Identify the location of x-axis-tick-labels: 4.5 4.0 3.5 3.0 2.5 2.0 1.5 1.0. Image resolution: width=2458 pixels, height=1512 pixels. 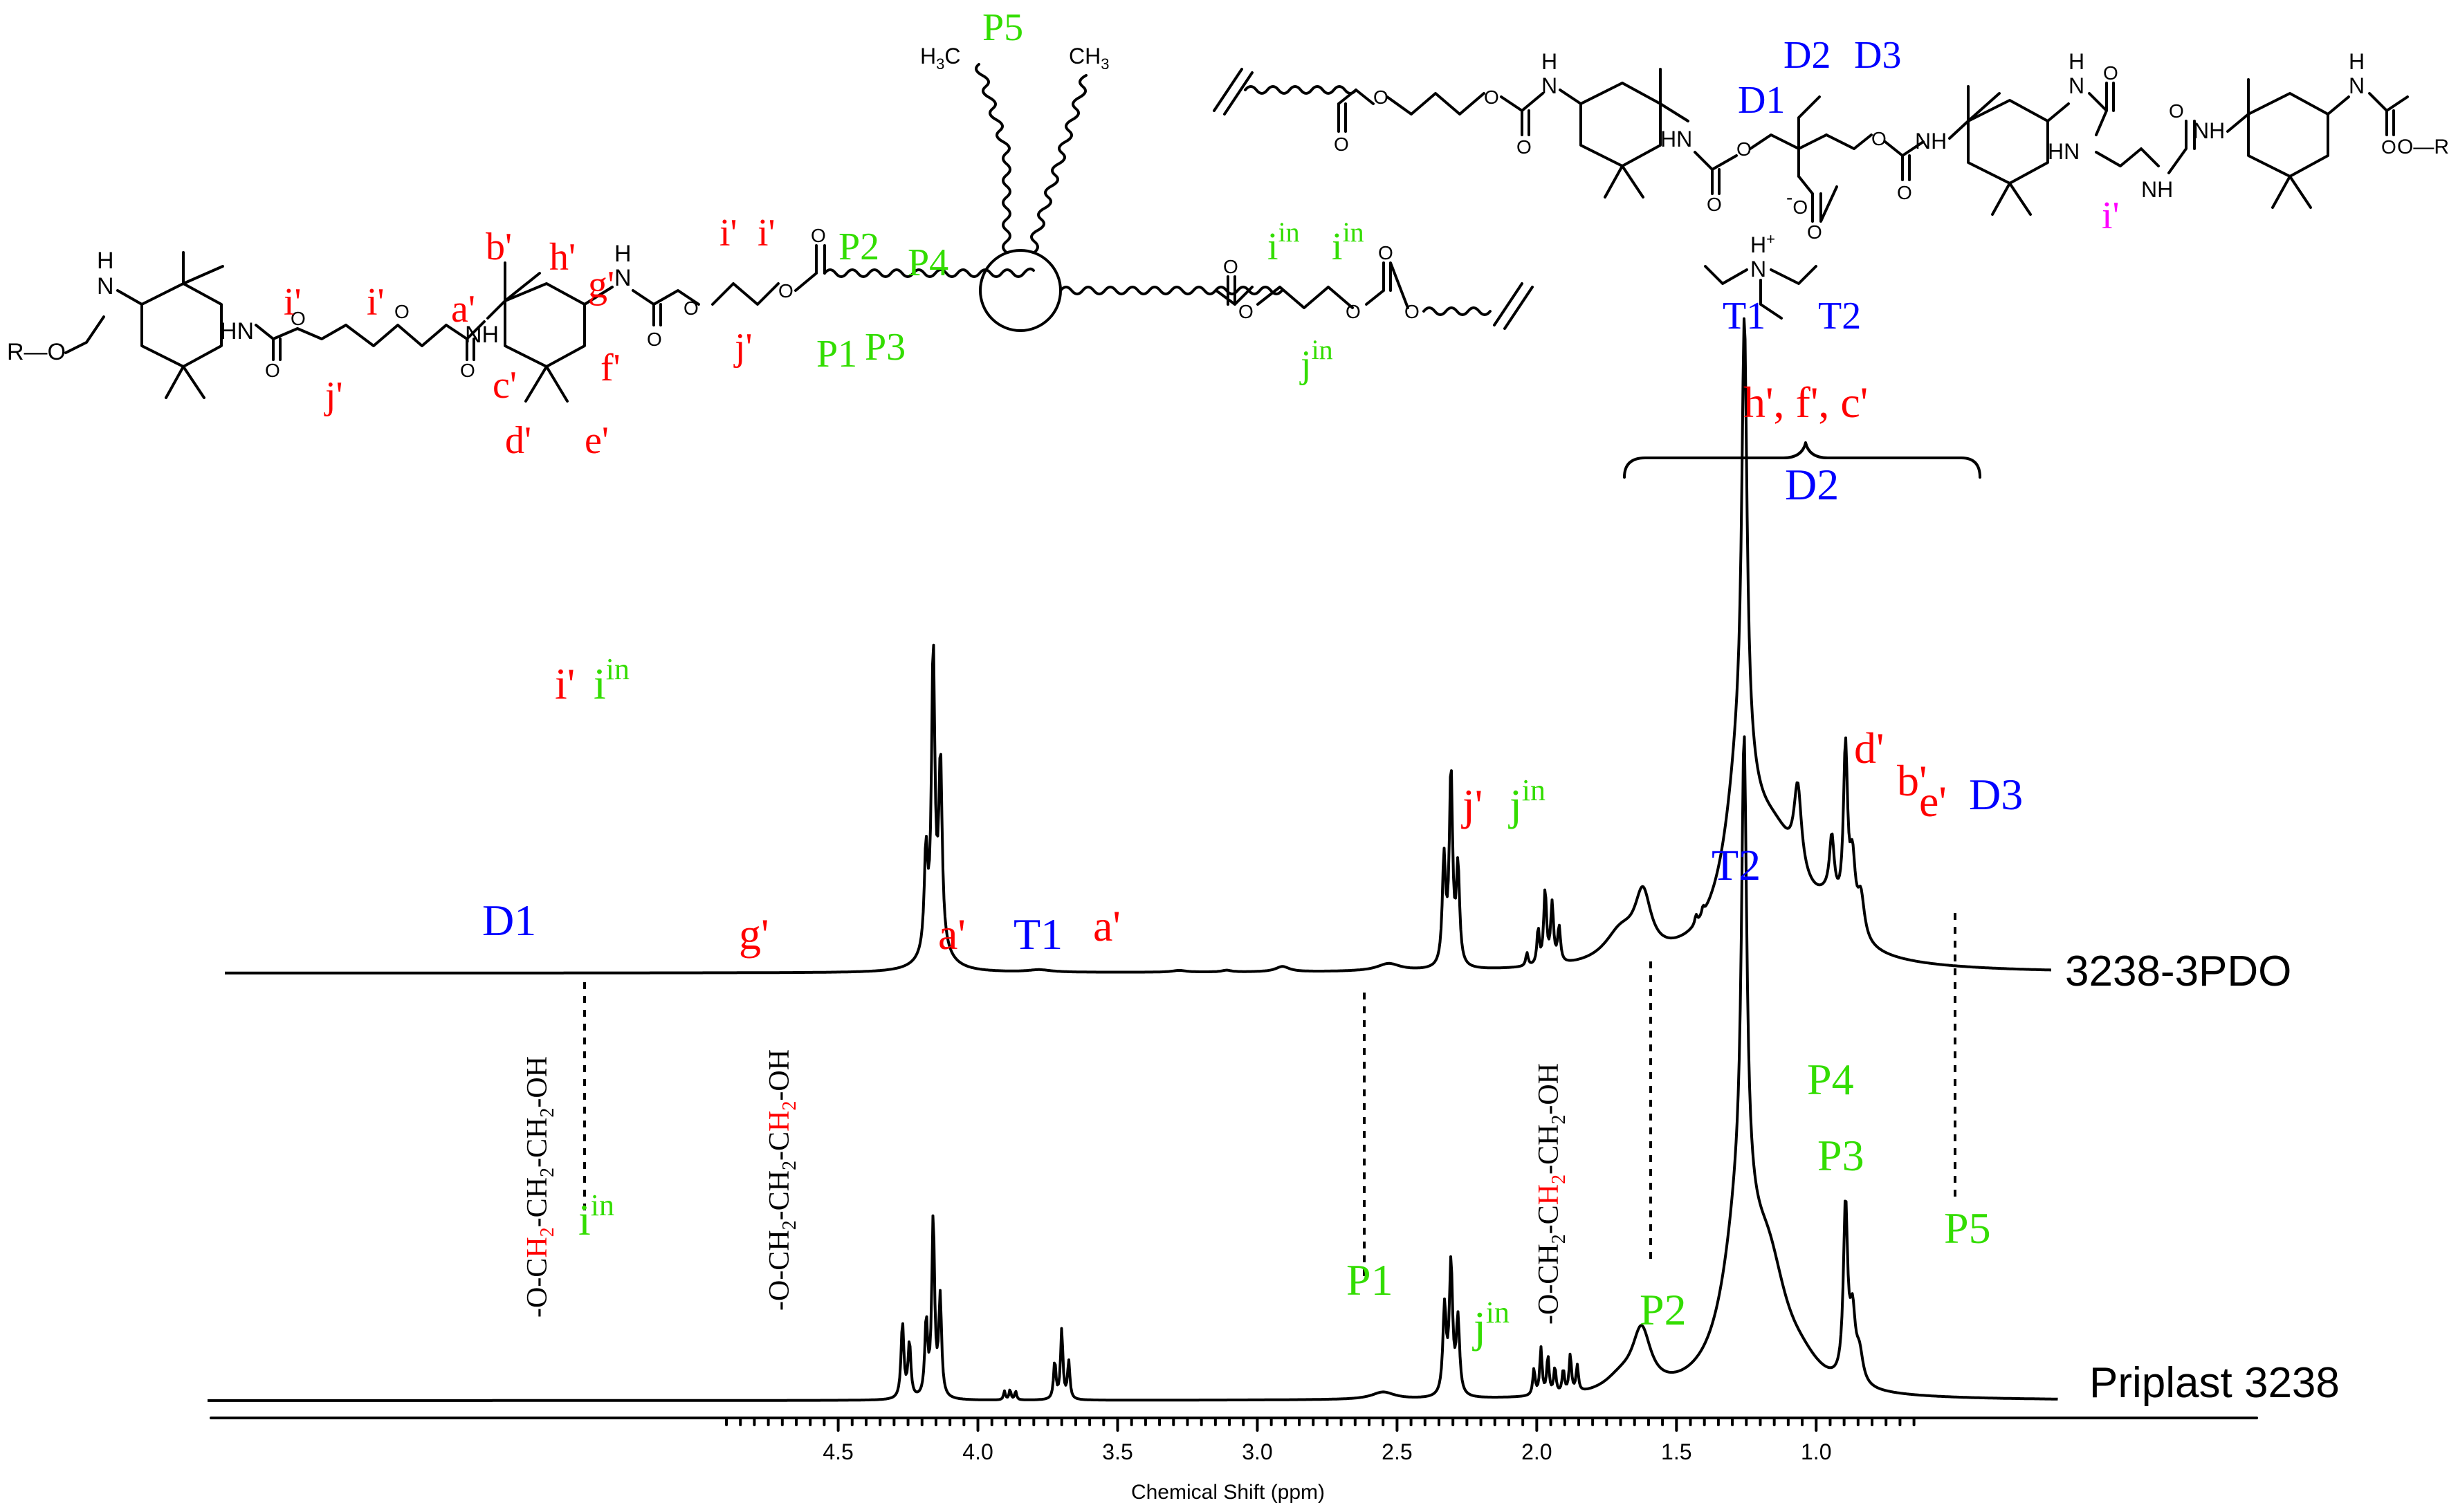
(1327, 1451).